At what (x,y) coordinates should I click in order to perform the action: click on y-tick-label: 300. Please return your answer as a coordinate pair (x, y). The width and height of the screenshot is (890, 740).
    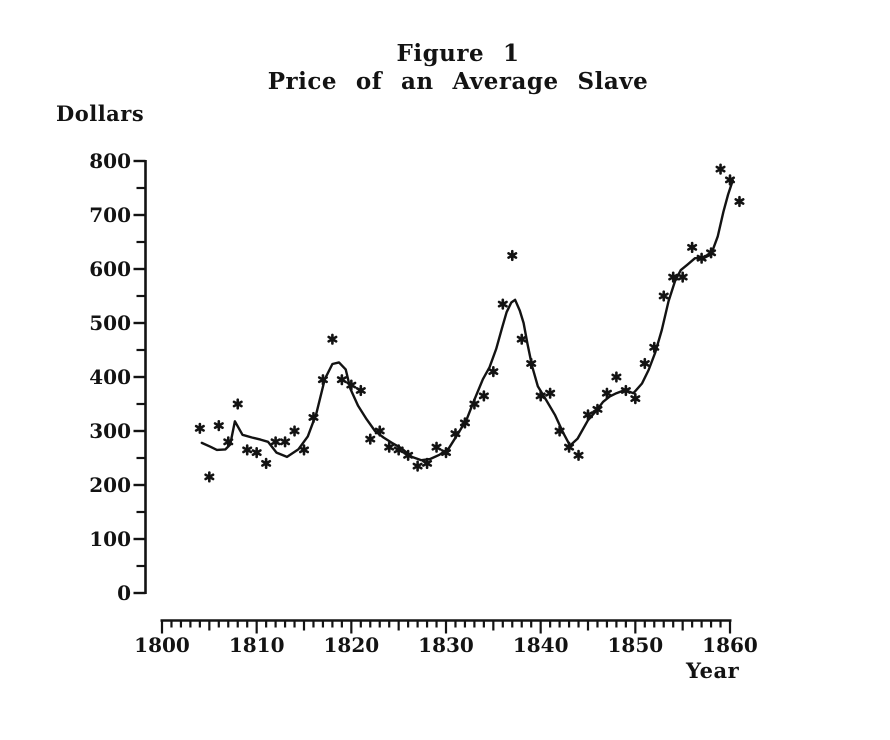
    Looking at the image, I should click on (110, 431).